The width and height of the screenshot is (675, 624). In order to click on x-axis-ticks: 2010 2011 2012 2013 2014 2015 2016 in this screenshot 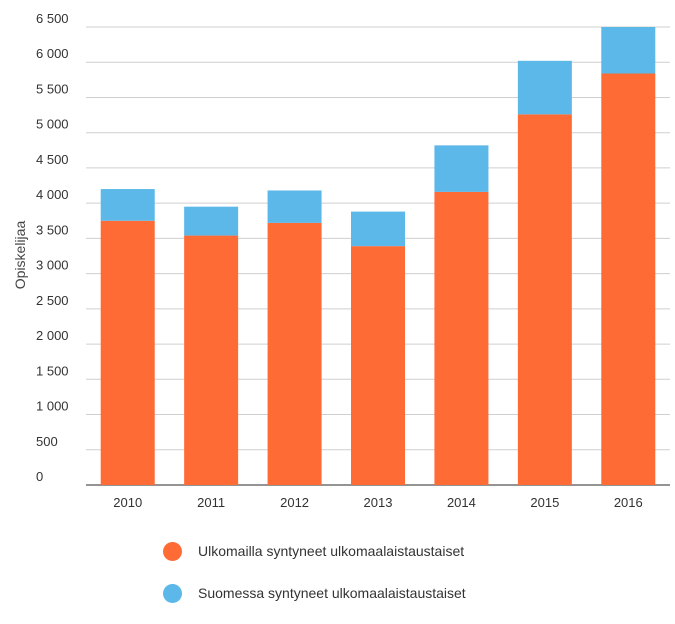, I will do `click(377, 502)`.